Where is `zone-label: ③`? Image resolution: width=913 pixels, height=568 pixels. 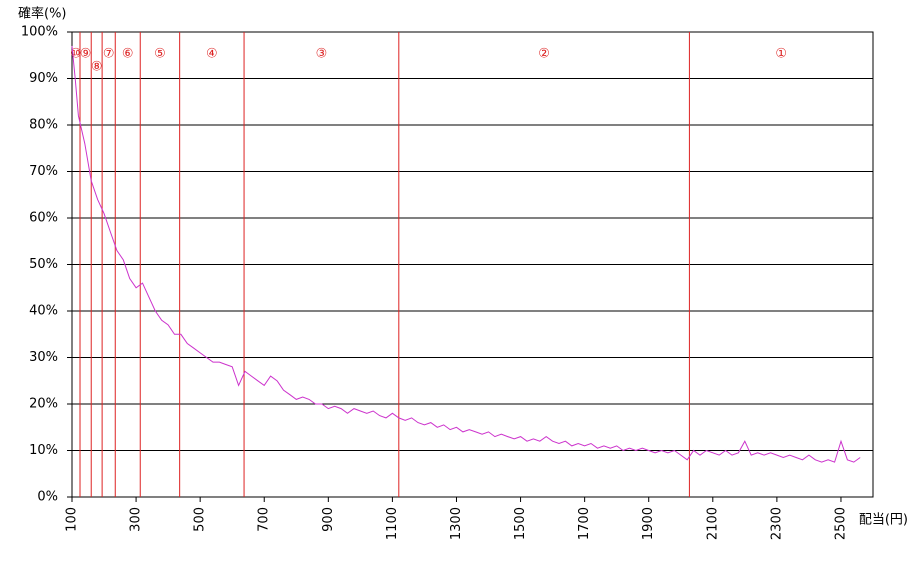 zone-label: ③ is located at coordinates (322, 54).